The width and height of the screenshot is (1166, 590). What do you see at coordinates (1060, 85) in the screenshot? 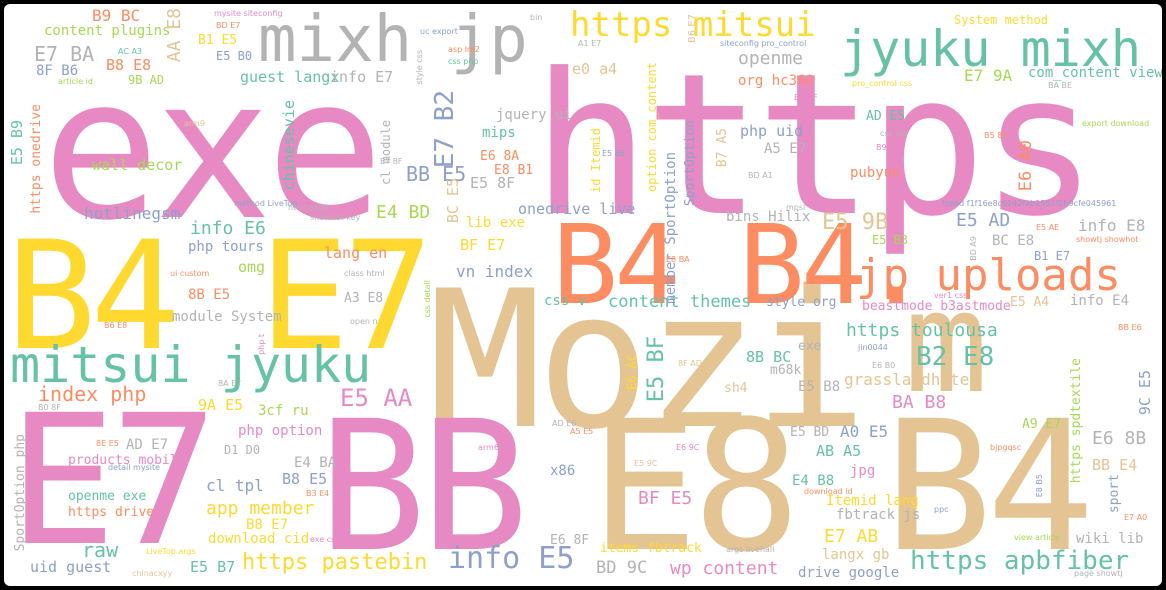
I see `word-ba-be: BA BE` at bounding box center [1060, 85].